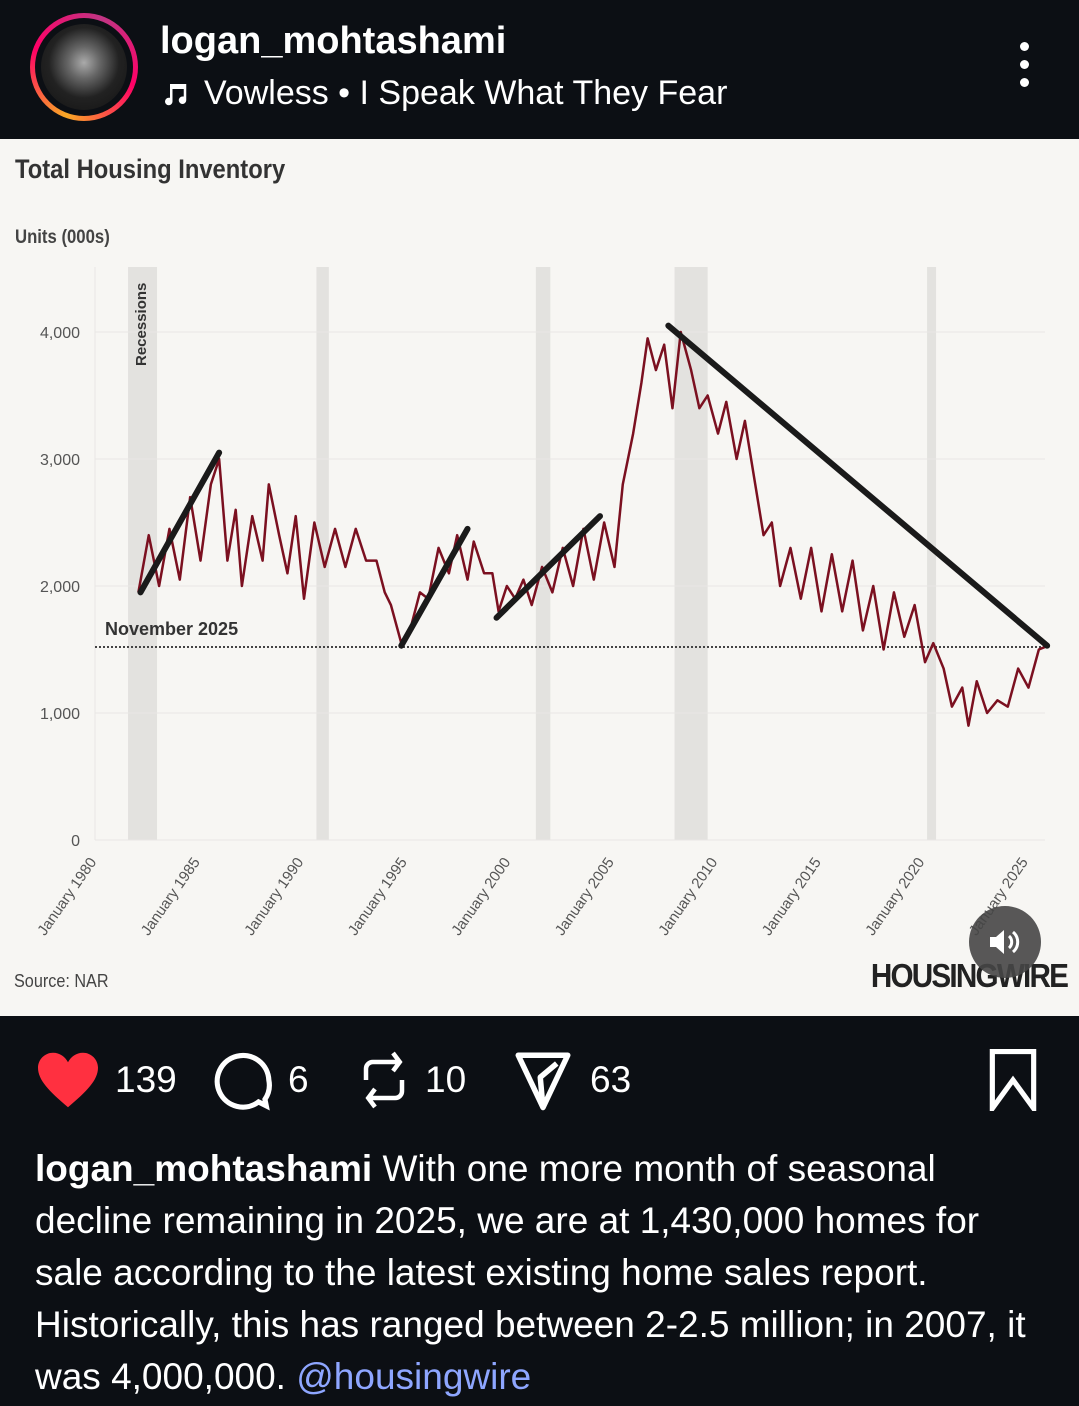 This screenshot has height=1406, width=1079. Describe the element at coordinates (204, 1168) in the screenshot. I see `caption-username: logan_mohtashami` at that location.